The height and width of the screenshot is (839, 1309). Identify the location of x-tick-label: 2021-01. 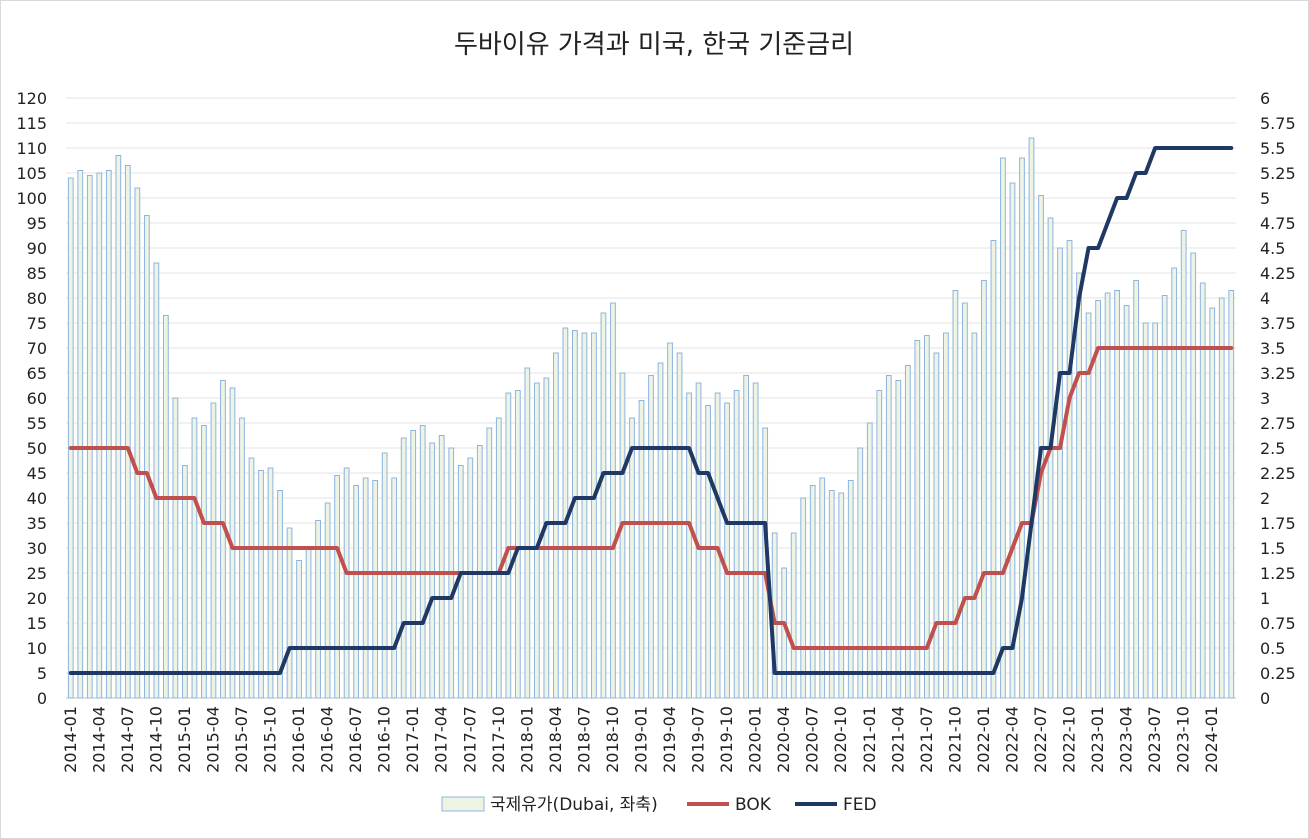
(869, 739).